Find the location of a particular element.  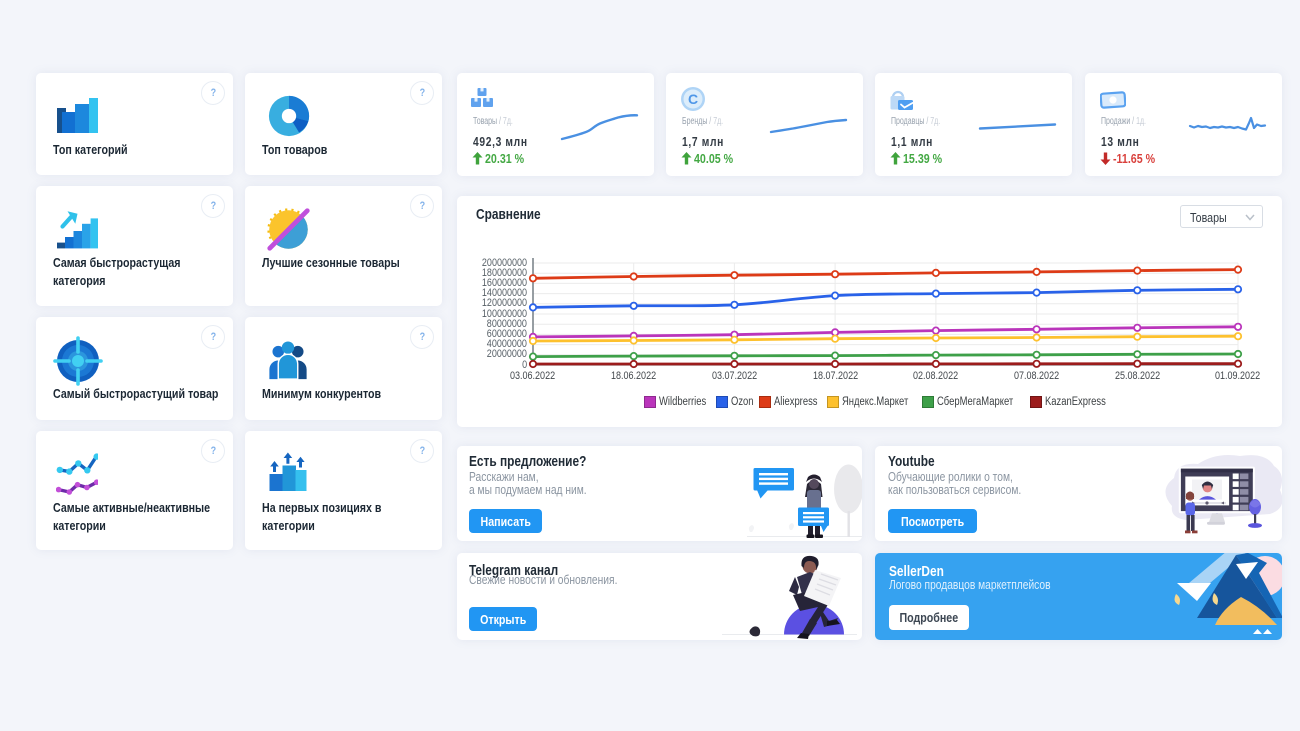

svg-text: C is located at coordinates (693, 99).